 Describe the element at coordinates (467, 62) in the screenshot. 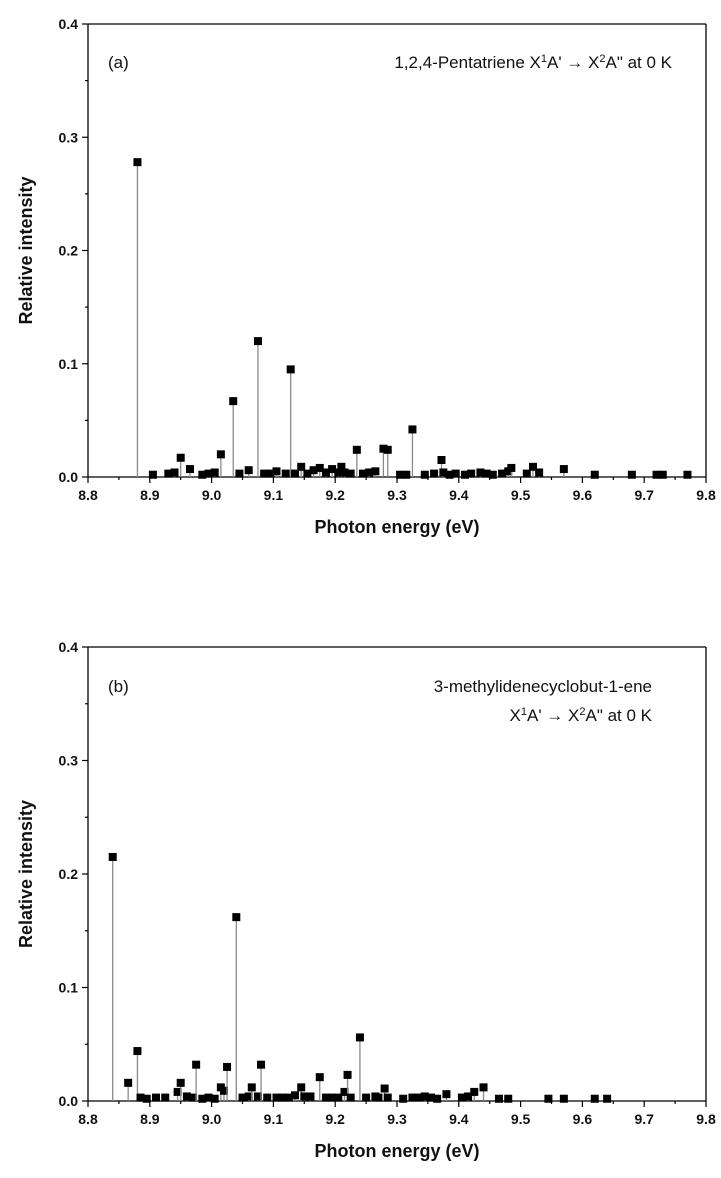

I see `annotation-text: 1,2,4-Pentatriene X` at that location.